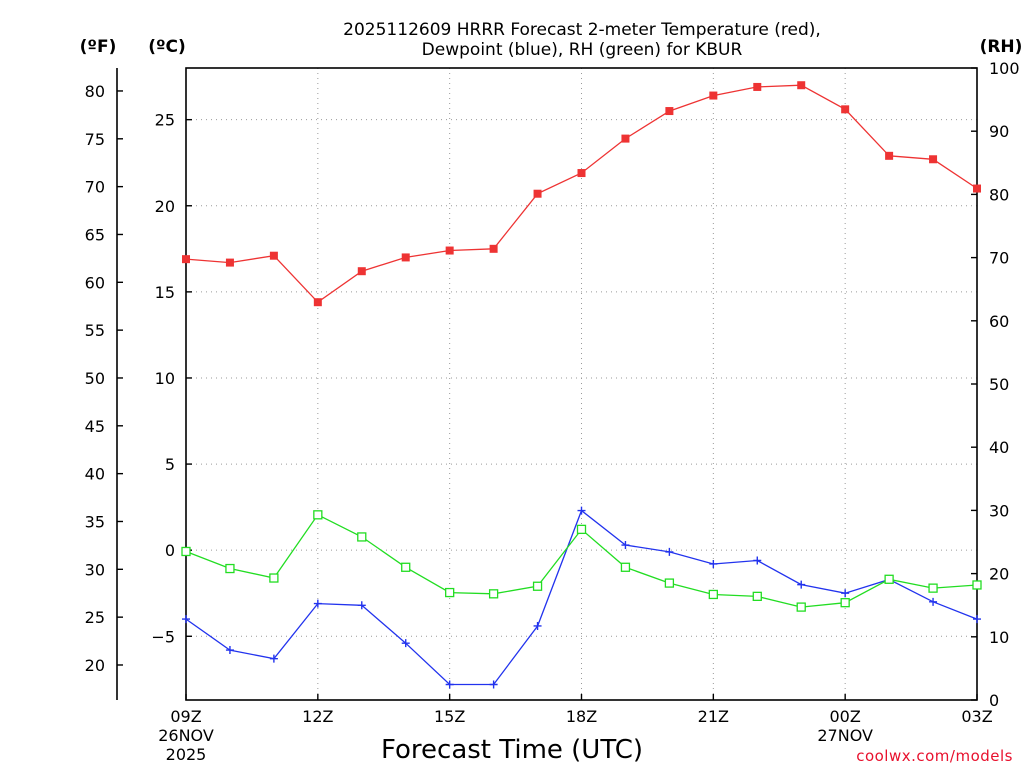  I want to click on celsius-tick-label: 0, so click(170, 550).